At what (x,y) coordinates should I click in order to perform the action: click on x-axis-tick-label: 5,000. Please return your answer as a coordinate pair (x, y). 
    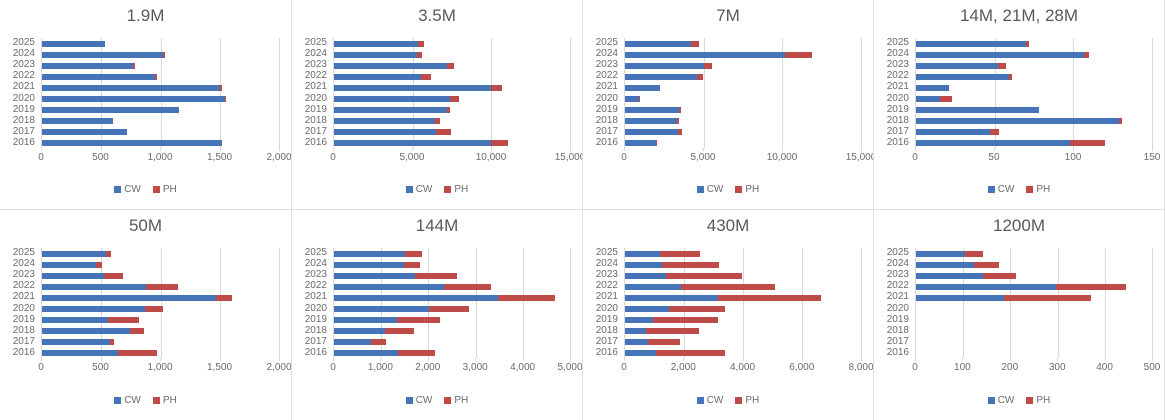
    Looking at the image, I should click on (570, 367).